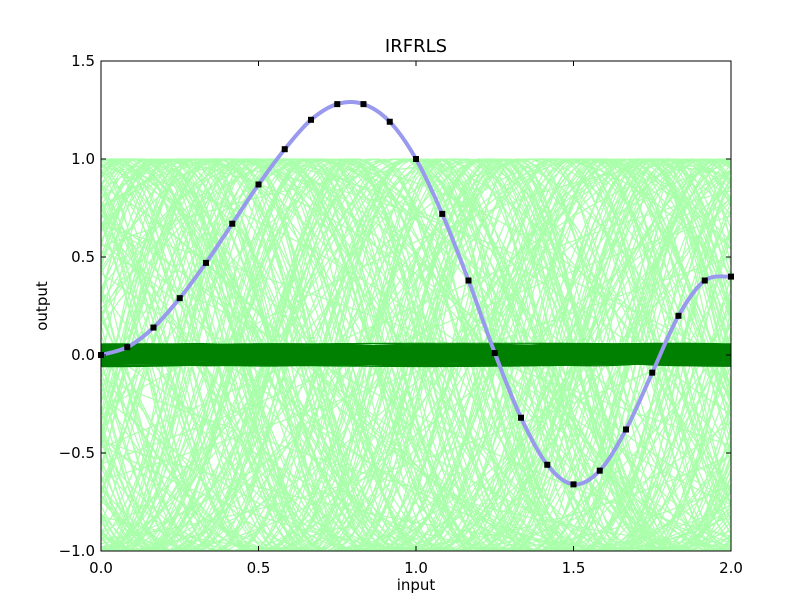 The width and height of the screenshot is (812, 612). Describe the element at coordinates (259, 568) in the screenshot. I see `x-tick-label: 0.5` at that location.